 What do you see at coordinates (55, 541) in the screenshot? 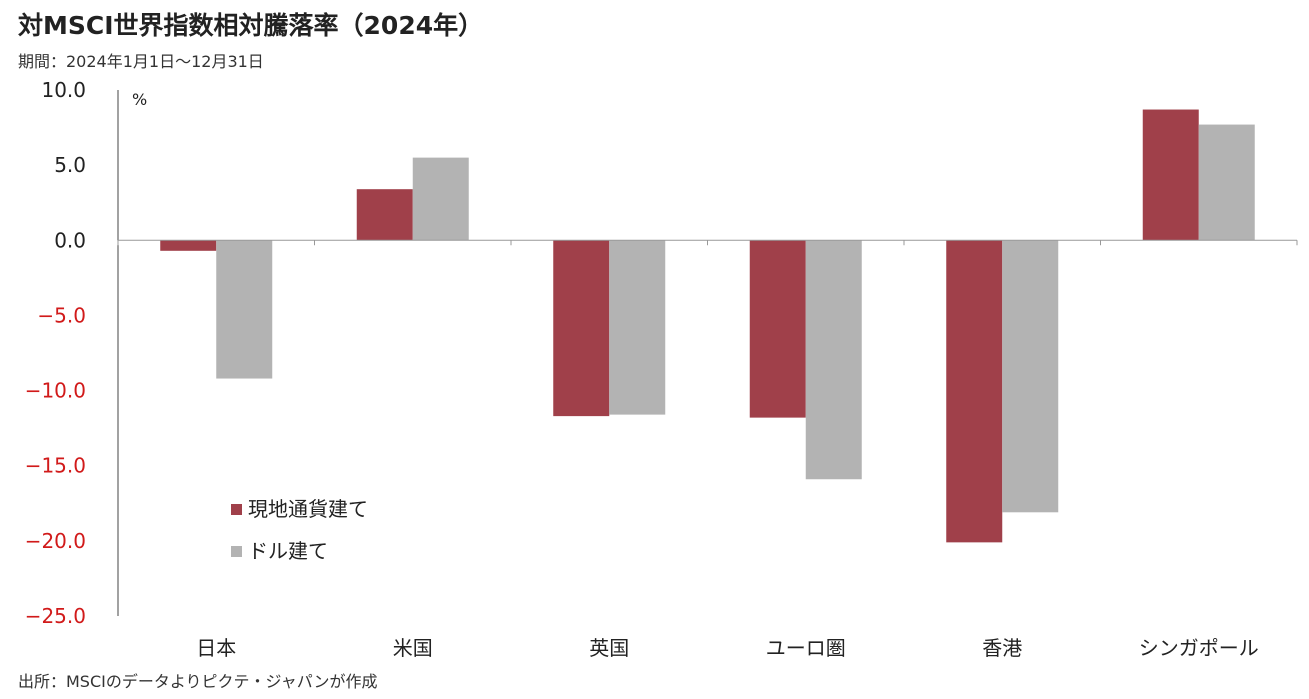
I see `y-tick-label: −20.0` at bounding box center [55, 541].